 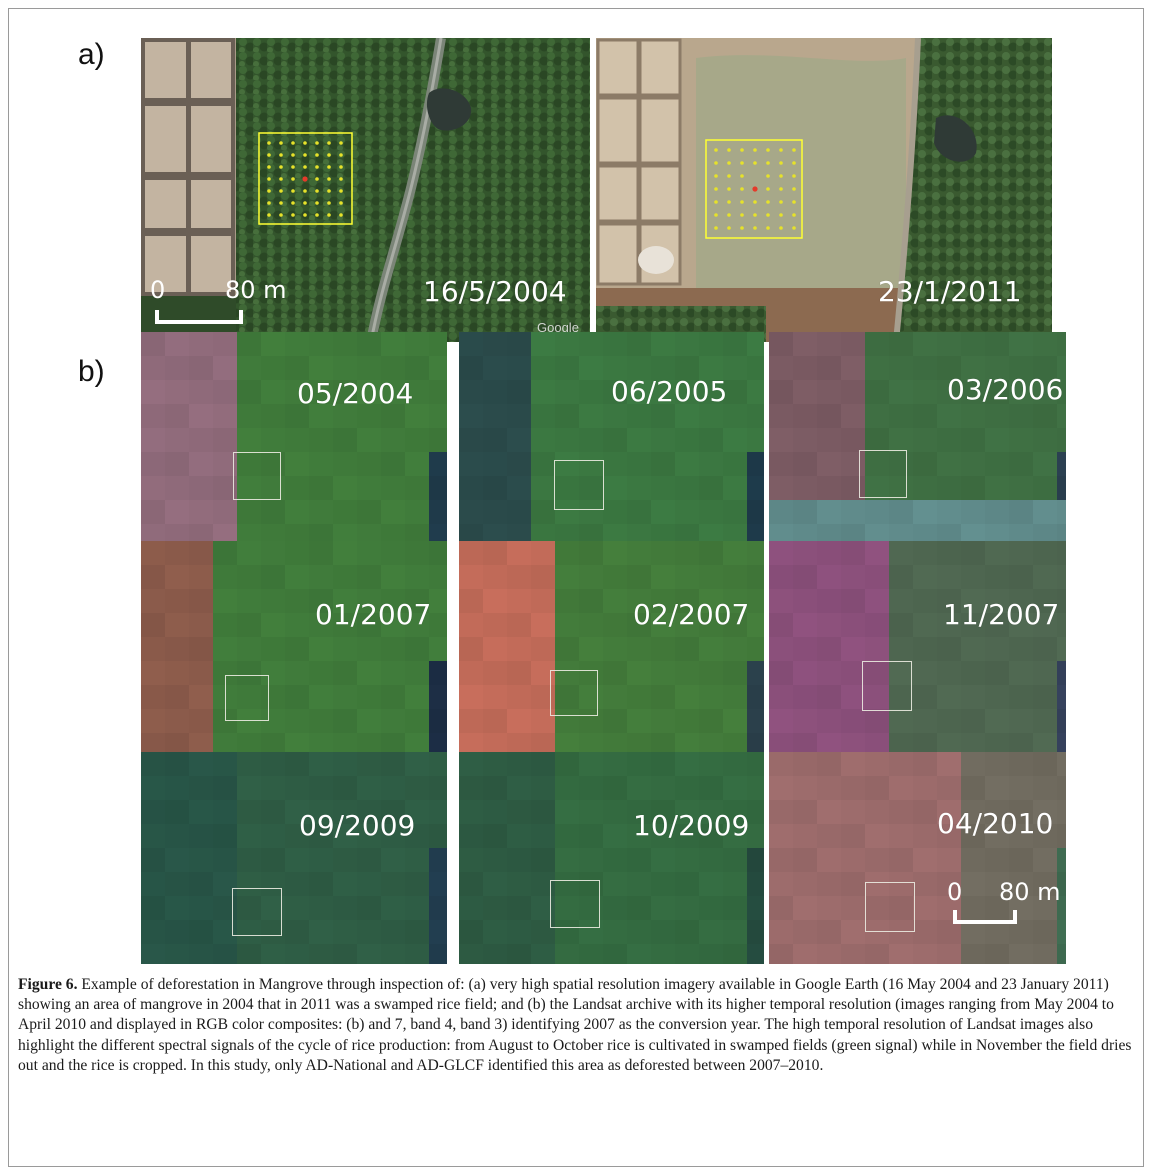 I want to click on scale-zero-label: 0, so click(x=158, y=290).